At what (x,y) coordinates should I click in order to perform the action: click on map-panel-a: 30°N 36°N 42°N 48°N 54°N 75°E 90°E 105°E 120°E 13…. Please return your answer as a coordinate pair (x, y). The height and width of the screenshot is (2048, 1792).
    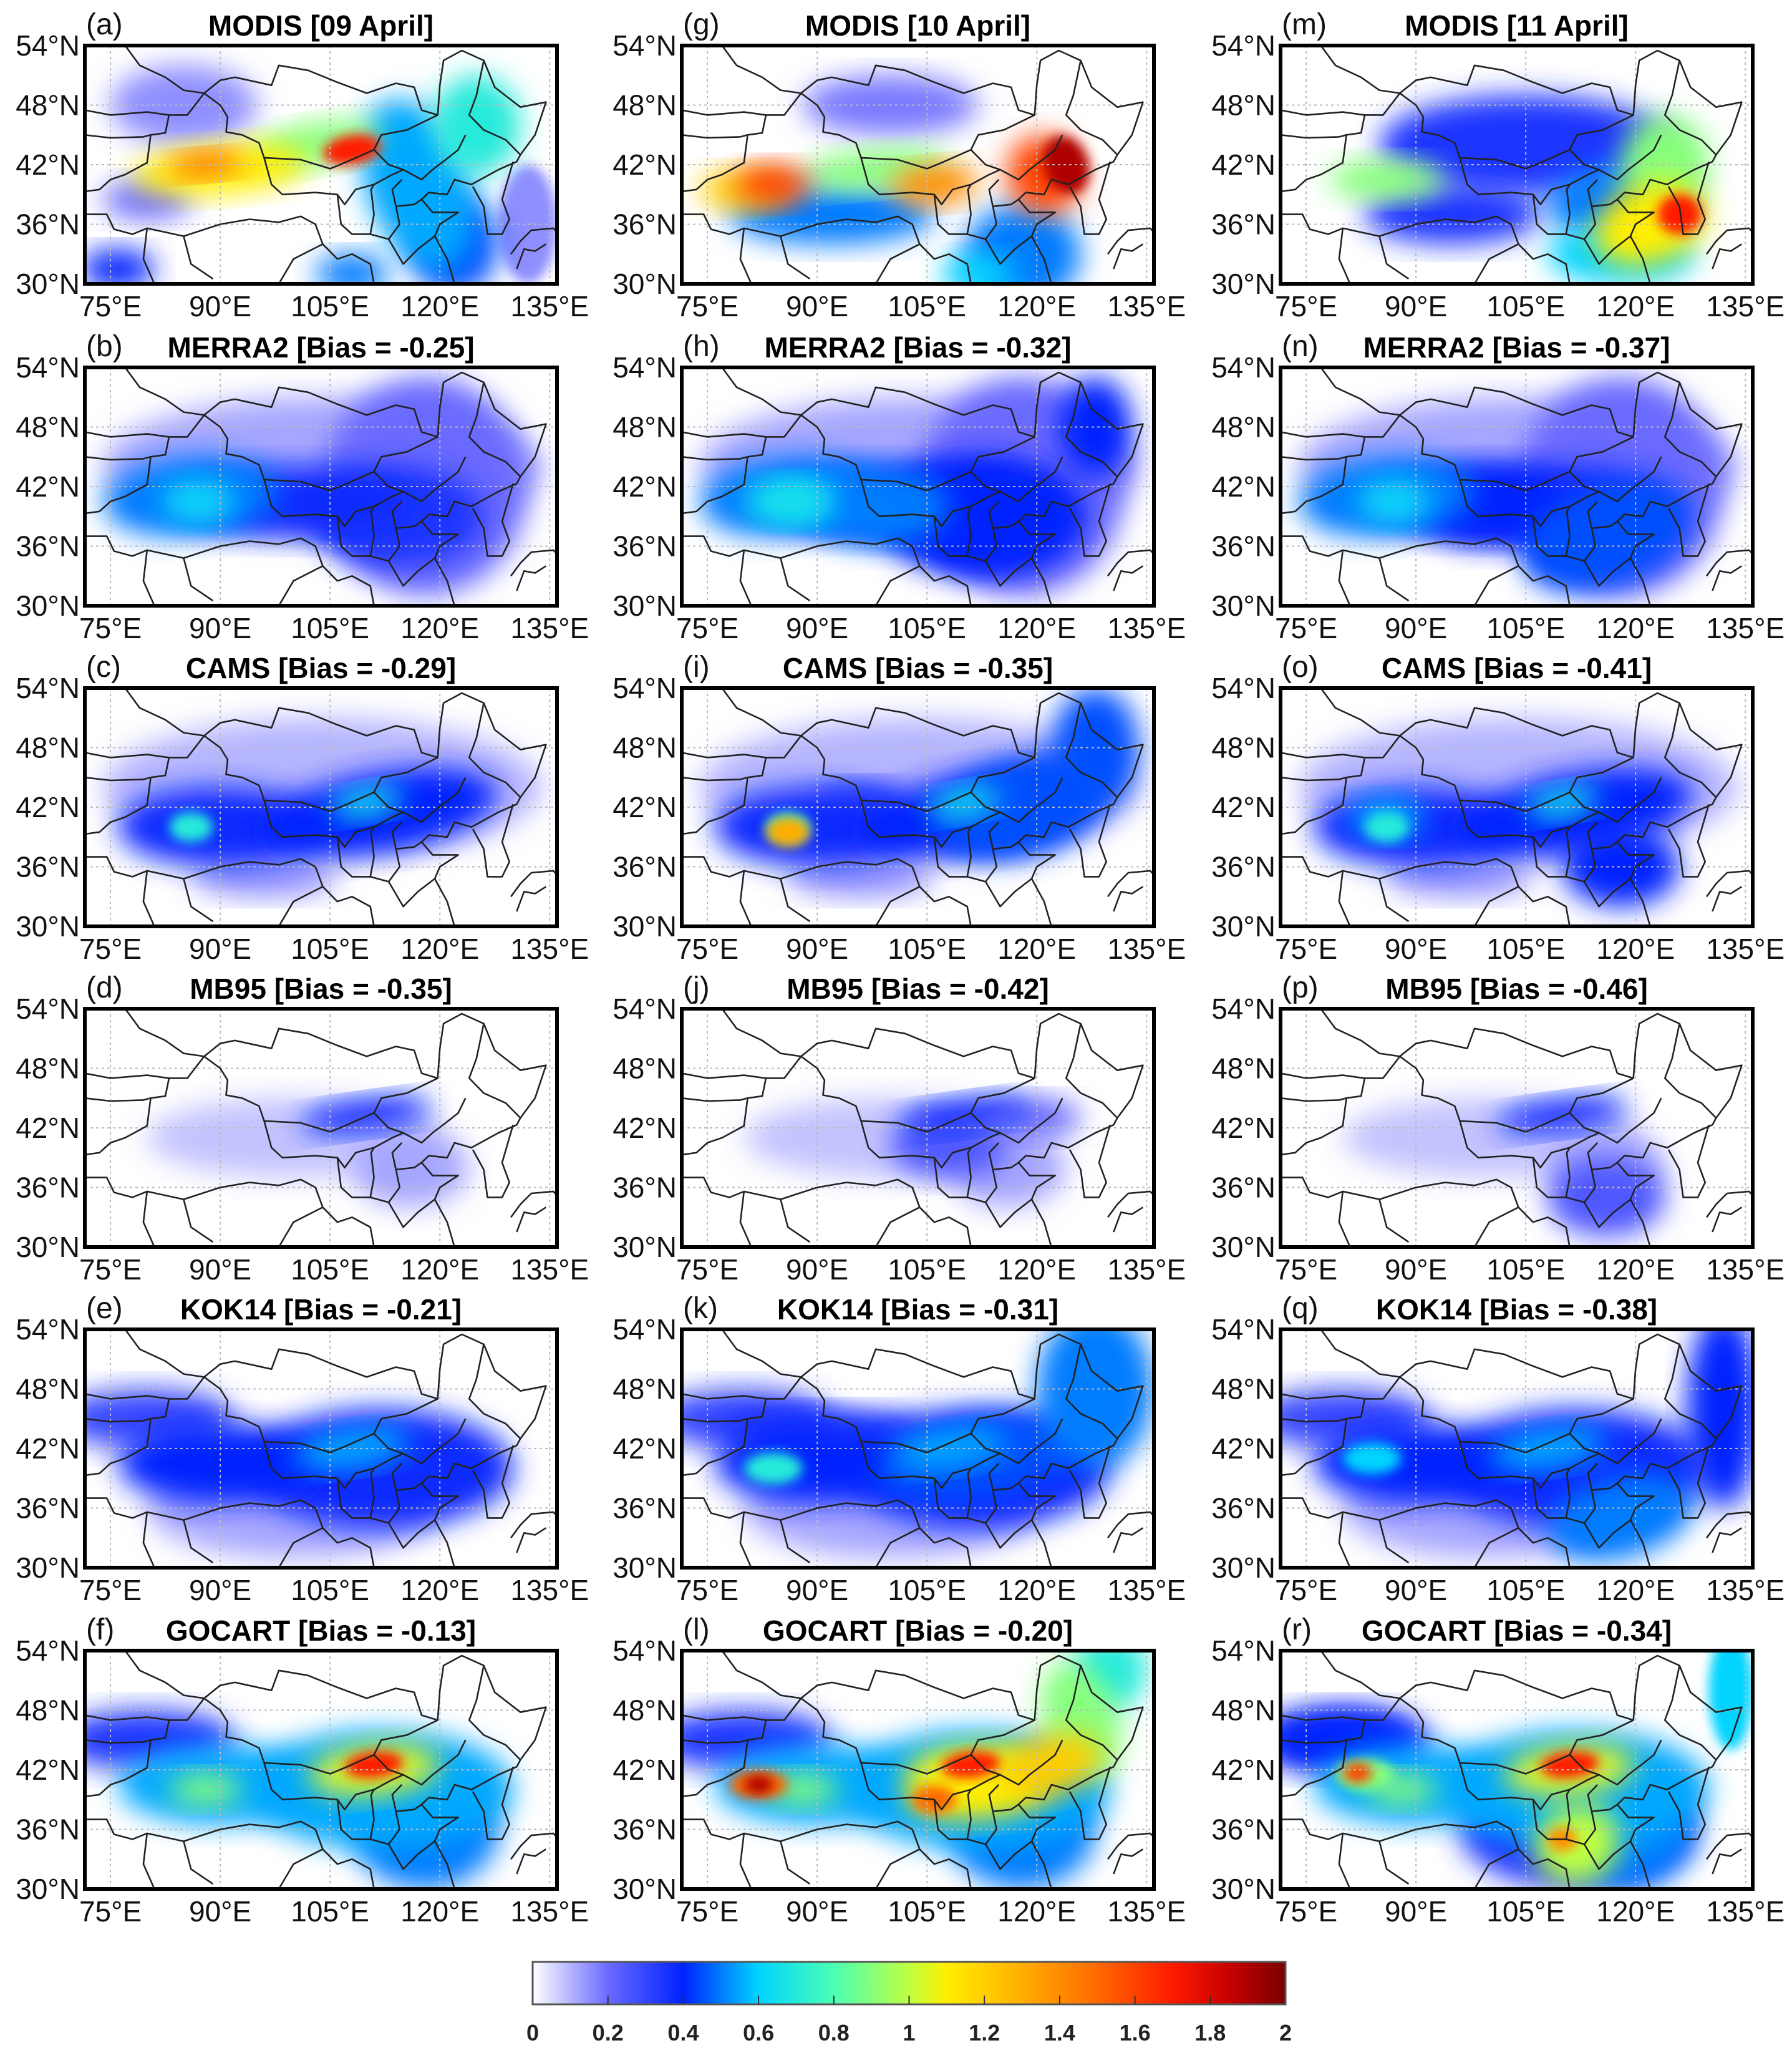
    Looking at the image, I should click on (302, 165).